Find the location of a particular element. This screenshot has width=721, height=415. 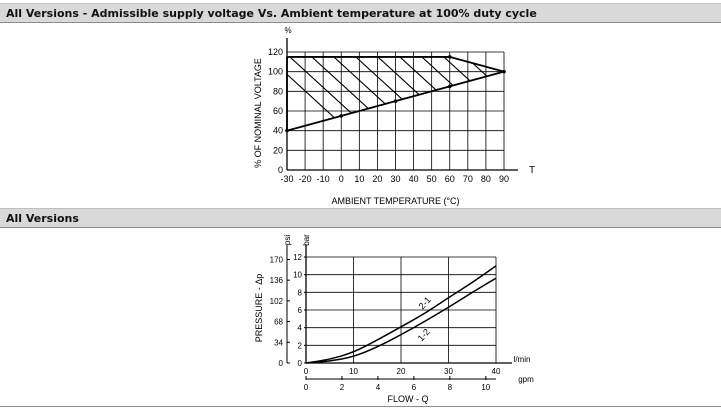

curve-label-1-2: 1-2 is located at coordinates (424, 335).